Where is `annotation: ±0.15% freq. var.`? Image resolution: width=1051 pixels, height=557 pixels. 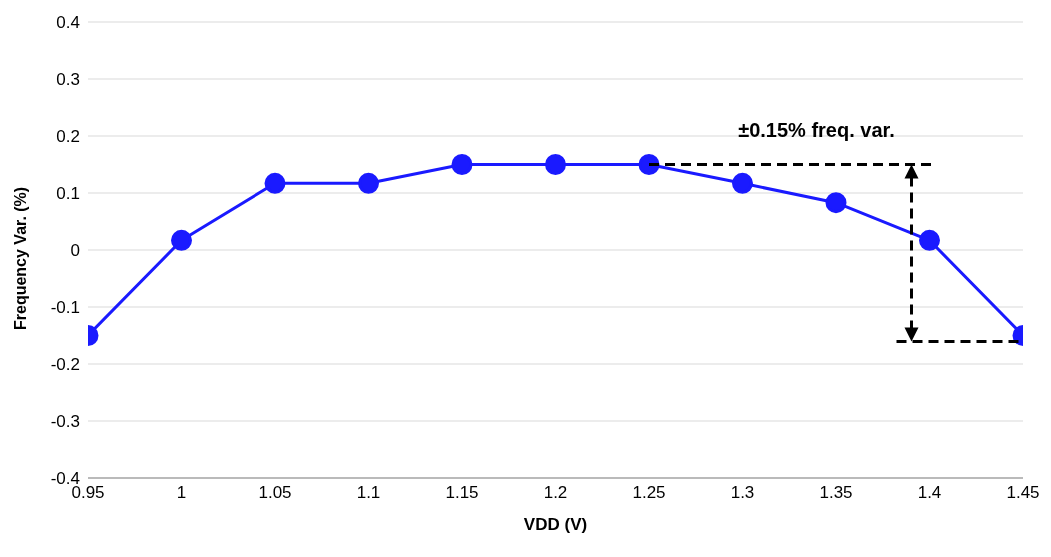
annotation: ±0.15% freq. var. is located at coordinates (816, 129).